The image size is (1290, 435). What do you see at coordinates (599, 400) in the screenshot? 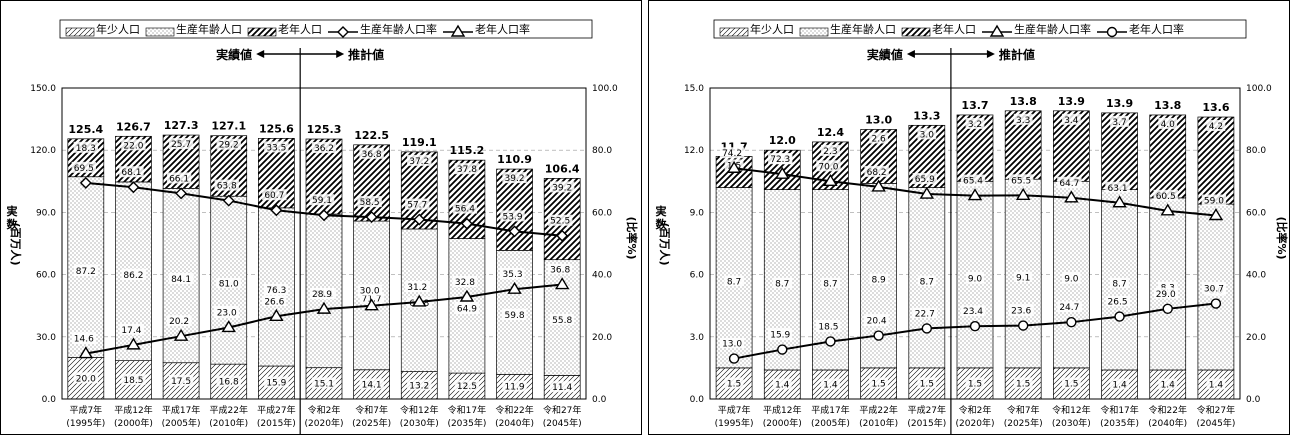
I see `y2-tick-label: 0.0` at bounding box center [599, 400].